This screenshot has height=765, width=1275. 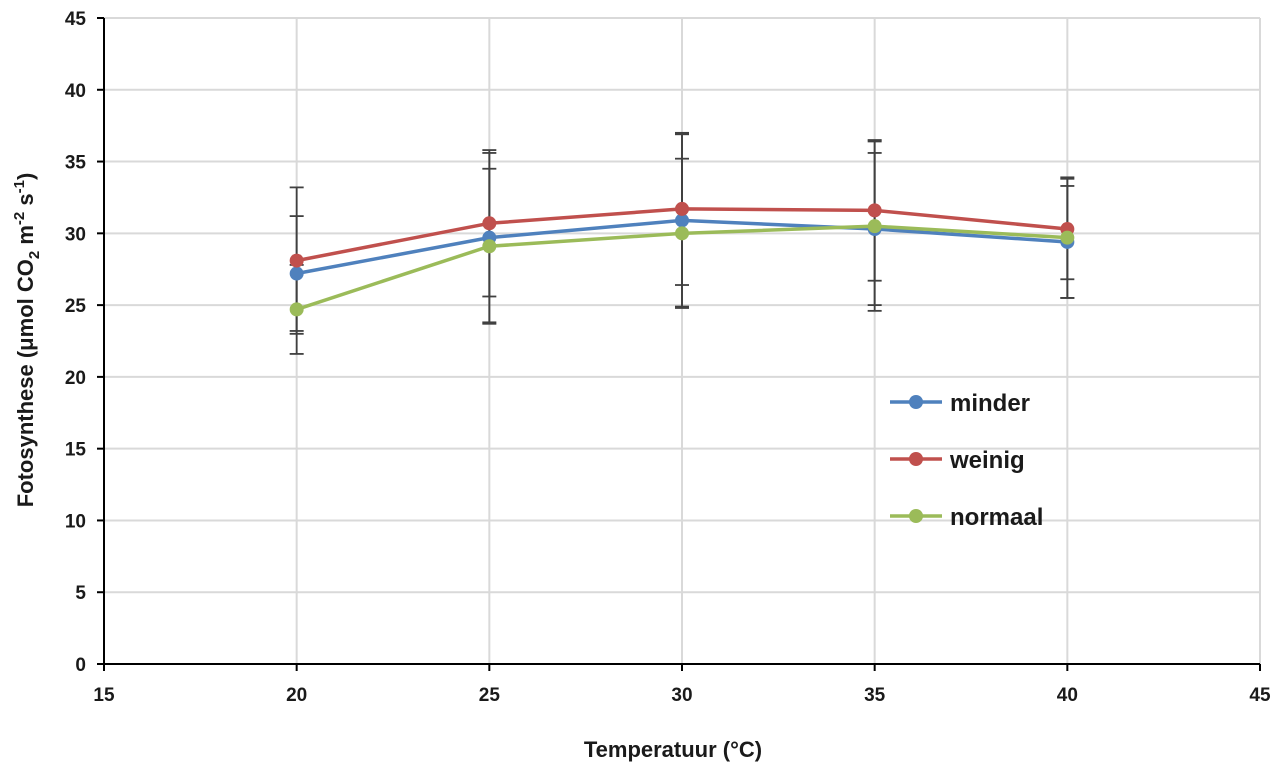 I want to click on y-axis-title: Fotosynthese (μmol CO2 m-2 s-1), so click(x=27, y=340).